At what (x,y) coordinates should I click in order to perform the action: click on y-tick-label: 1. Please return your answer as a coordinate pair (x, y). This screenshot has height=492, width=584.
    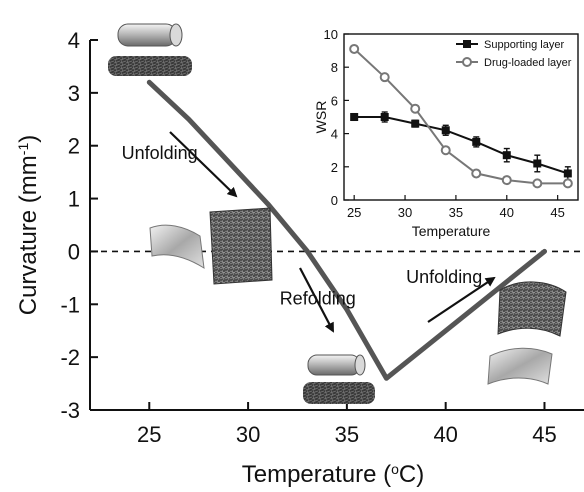
    Looking at the image, I should click on (74, 199).